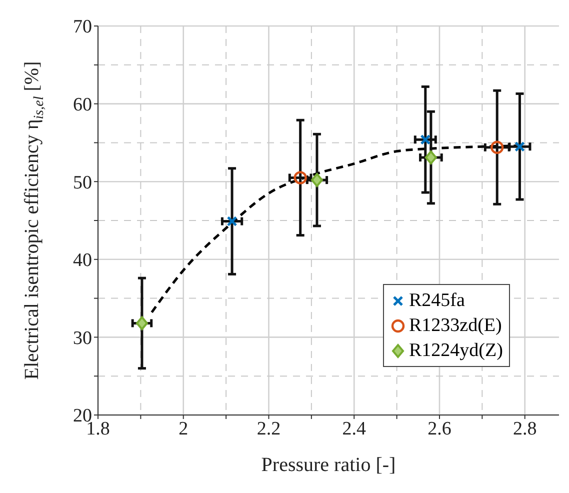  I want to click on x-axis-title: Pressure ratio [-], so click(328, 465).